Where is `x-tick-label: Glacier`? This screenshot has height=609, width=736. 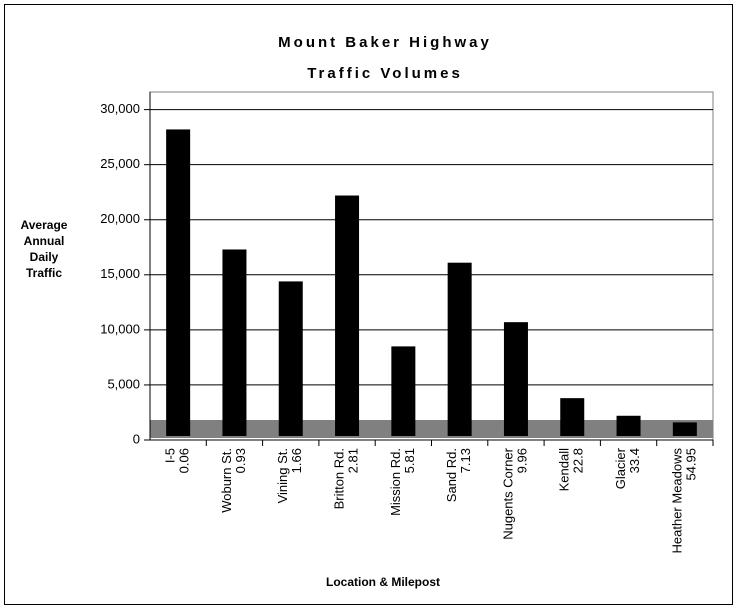
x-tick-label: Glacier is located at coordinates (620, 468).